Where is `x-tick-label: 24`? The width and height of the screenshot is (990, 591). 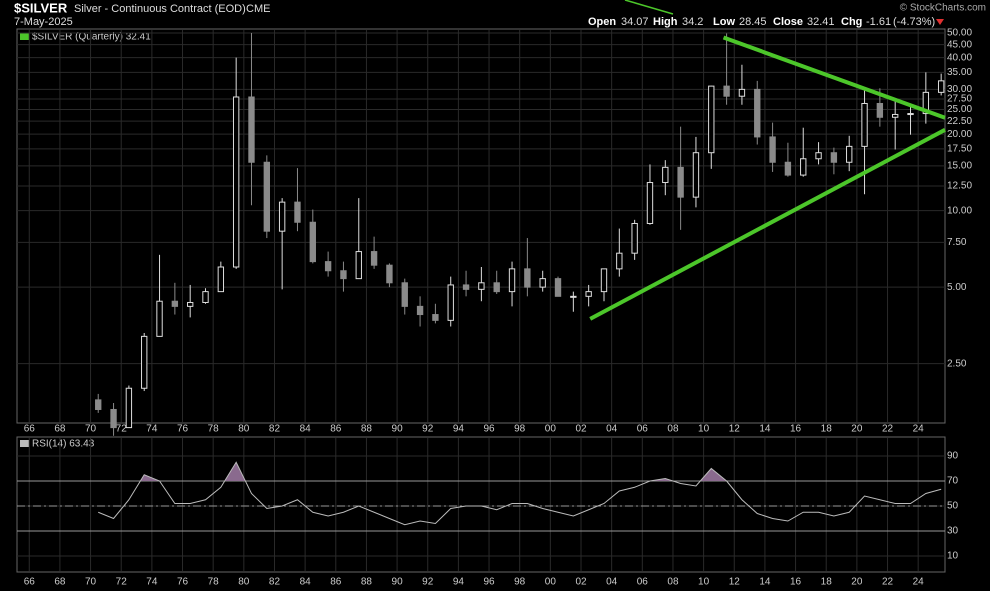
x-tick-label: 24 is located at coordinates (919, 582).